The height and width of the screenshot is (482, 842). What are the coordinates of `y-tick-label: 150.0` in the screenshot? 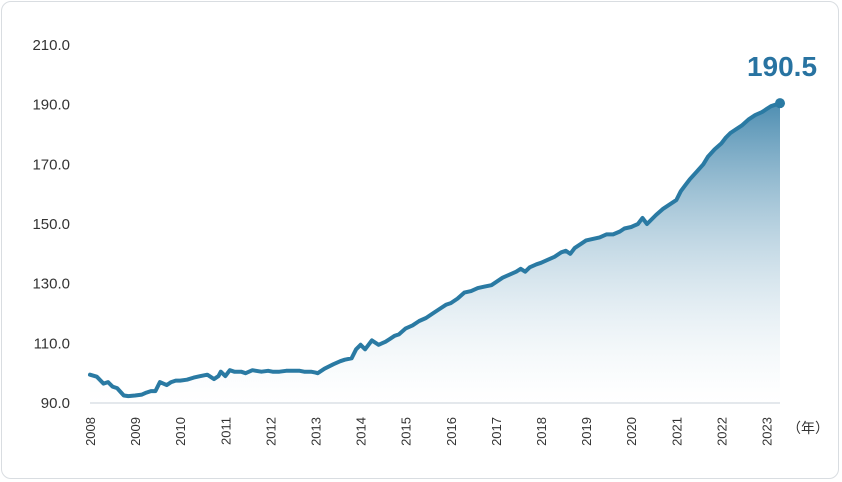 It's located at (51, 224).